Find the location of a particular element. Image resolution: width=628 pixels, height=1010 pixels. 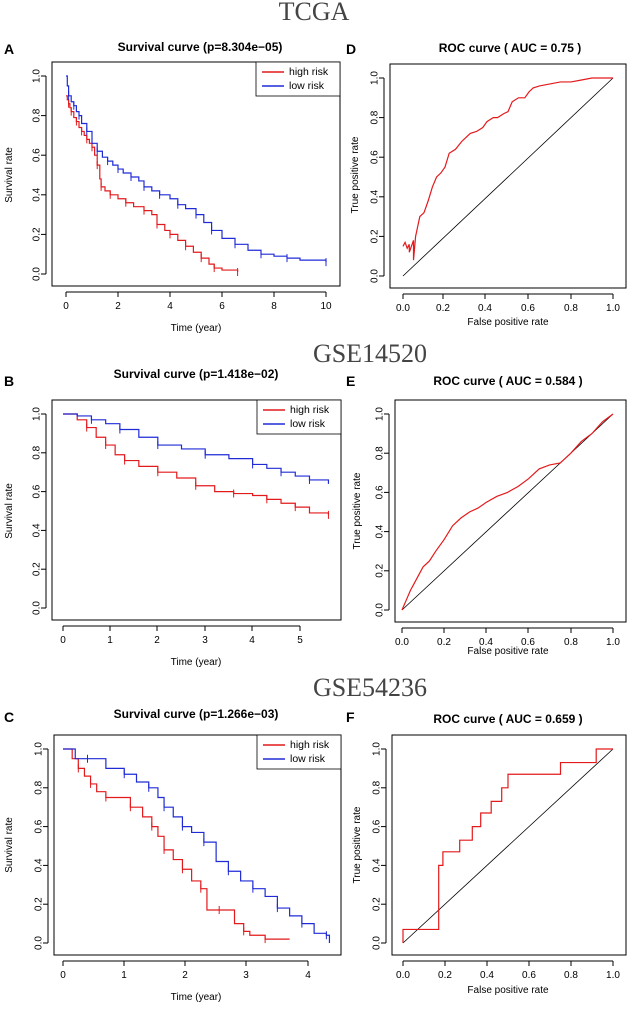

dataset-title-gse54236: GSE54236 is located at coordinates (370, 687).